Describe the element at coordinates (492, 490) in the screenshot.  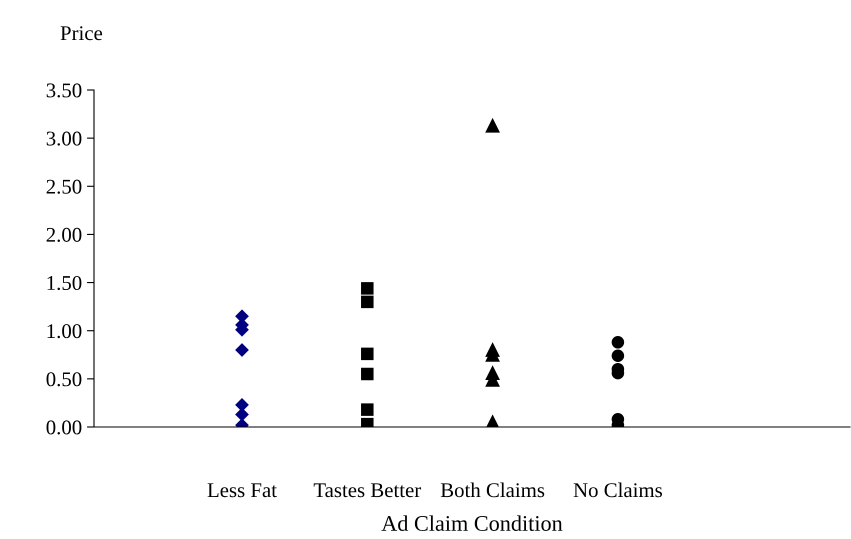
I see `x-tick-label: Both Claims` at that location.